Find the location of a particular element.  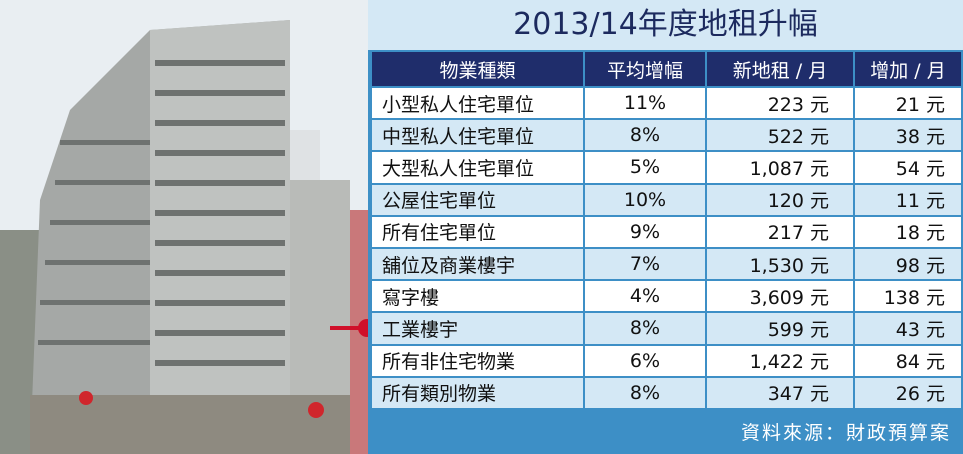

table-cell: 中型私人住宅單位 is located at coordinates (478, 135).